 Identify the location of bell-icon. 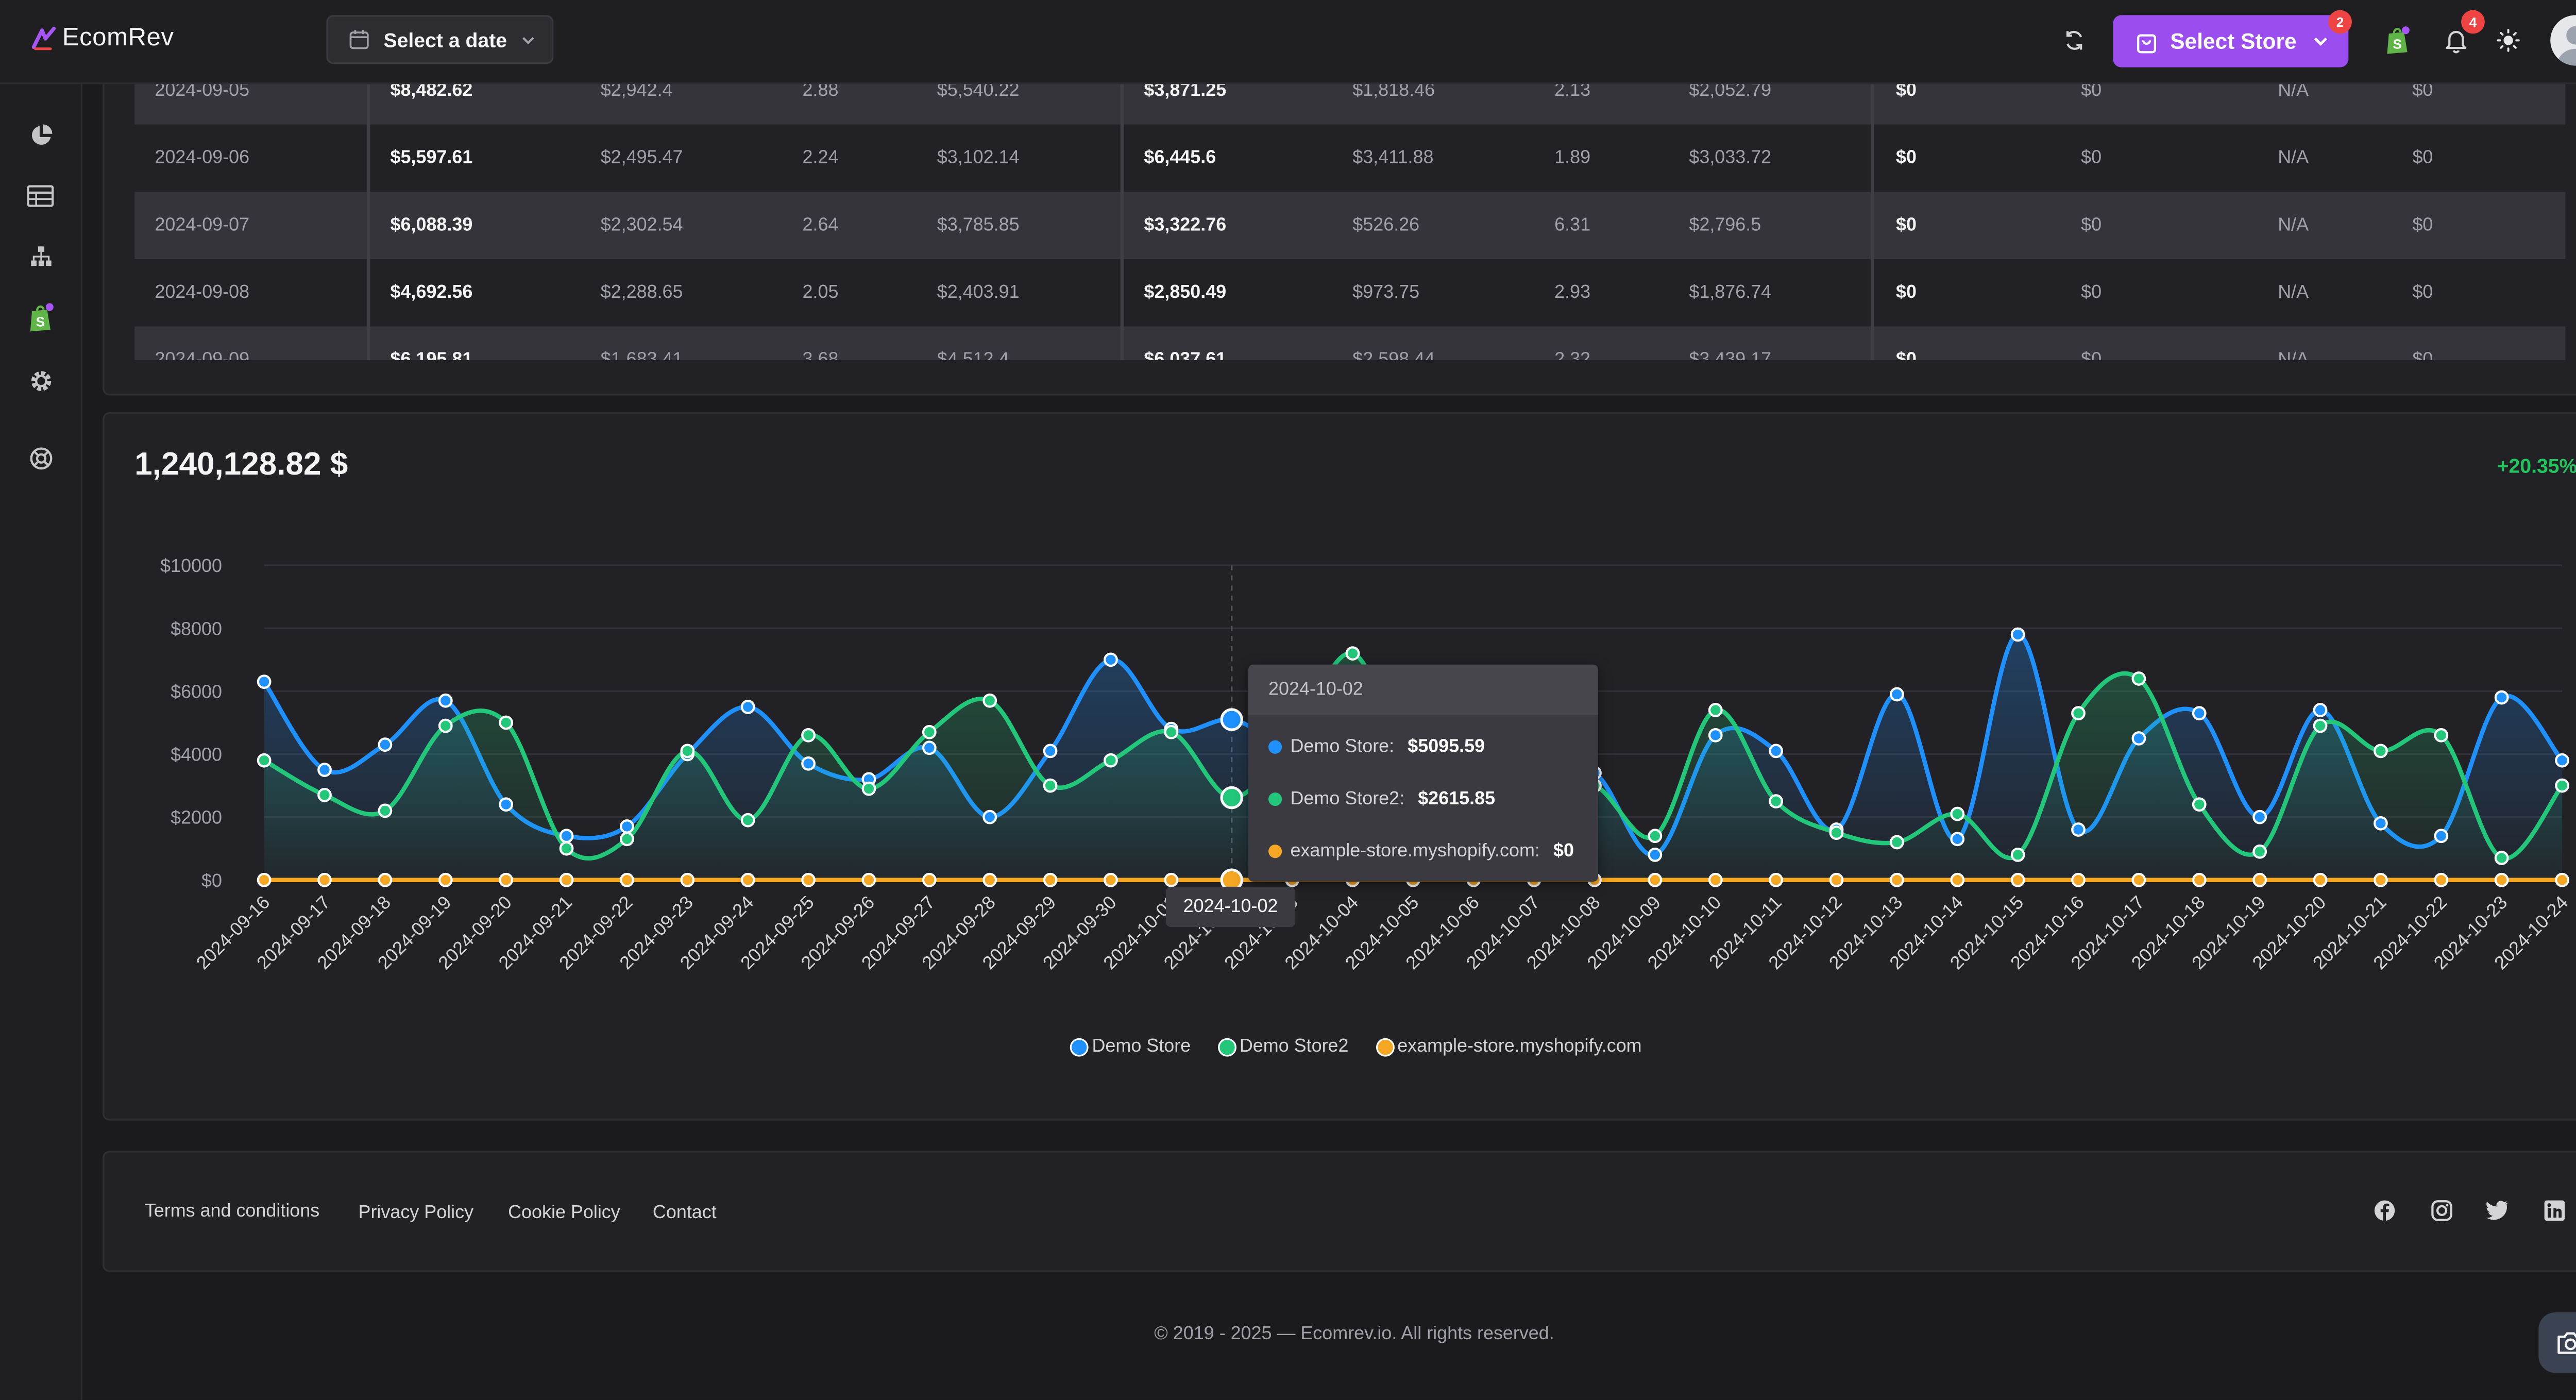
(2456, 42).